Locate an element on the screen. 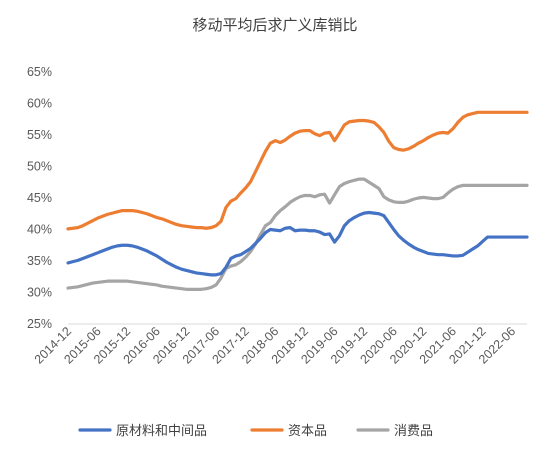  y-tick-label: 35% is located at coordinates (39, 261).